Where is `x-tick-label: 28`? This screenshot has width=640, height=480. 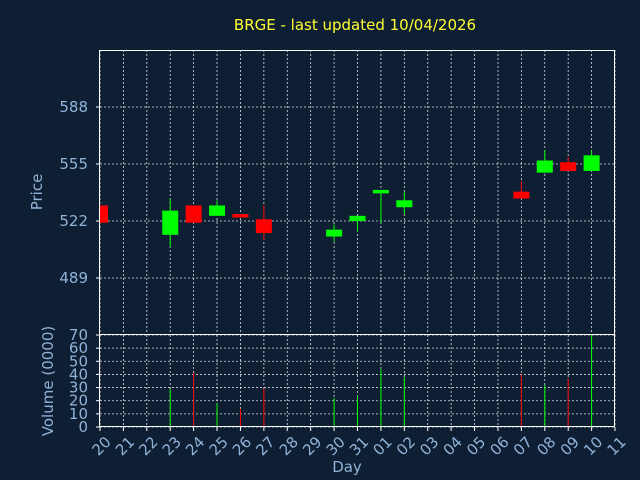 x-tick-label: 28 is located at coordinates (289, 446).